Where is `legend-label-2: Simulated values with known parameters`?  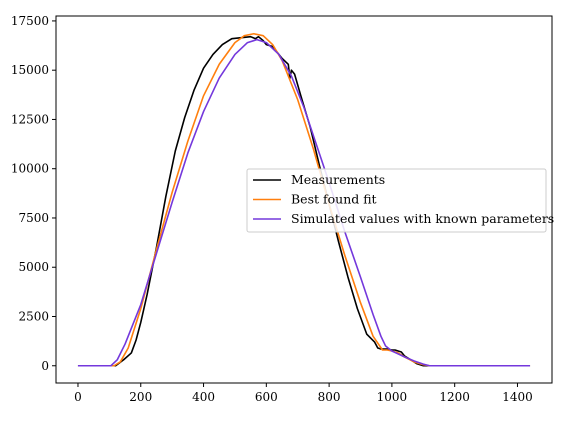 legend-label-2: Simulated values with known parameters is located at coordinates (422, 218).